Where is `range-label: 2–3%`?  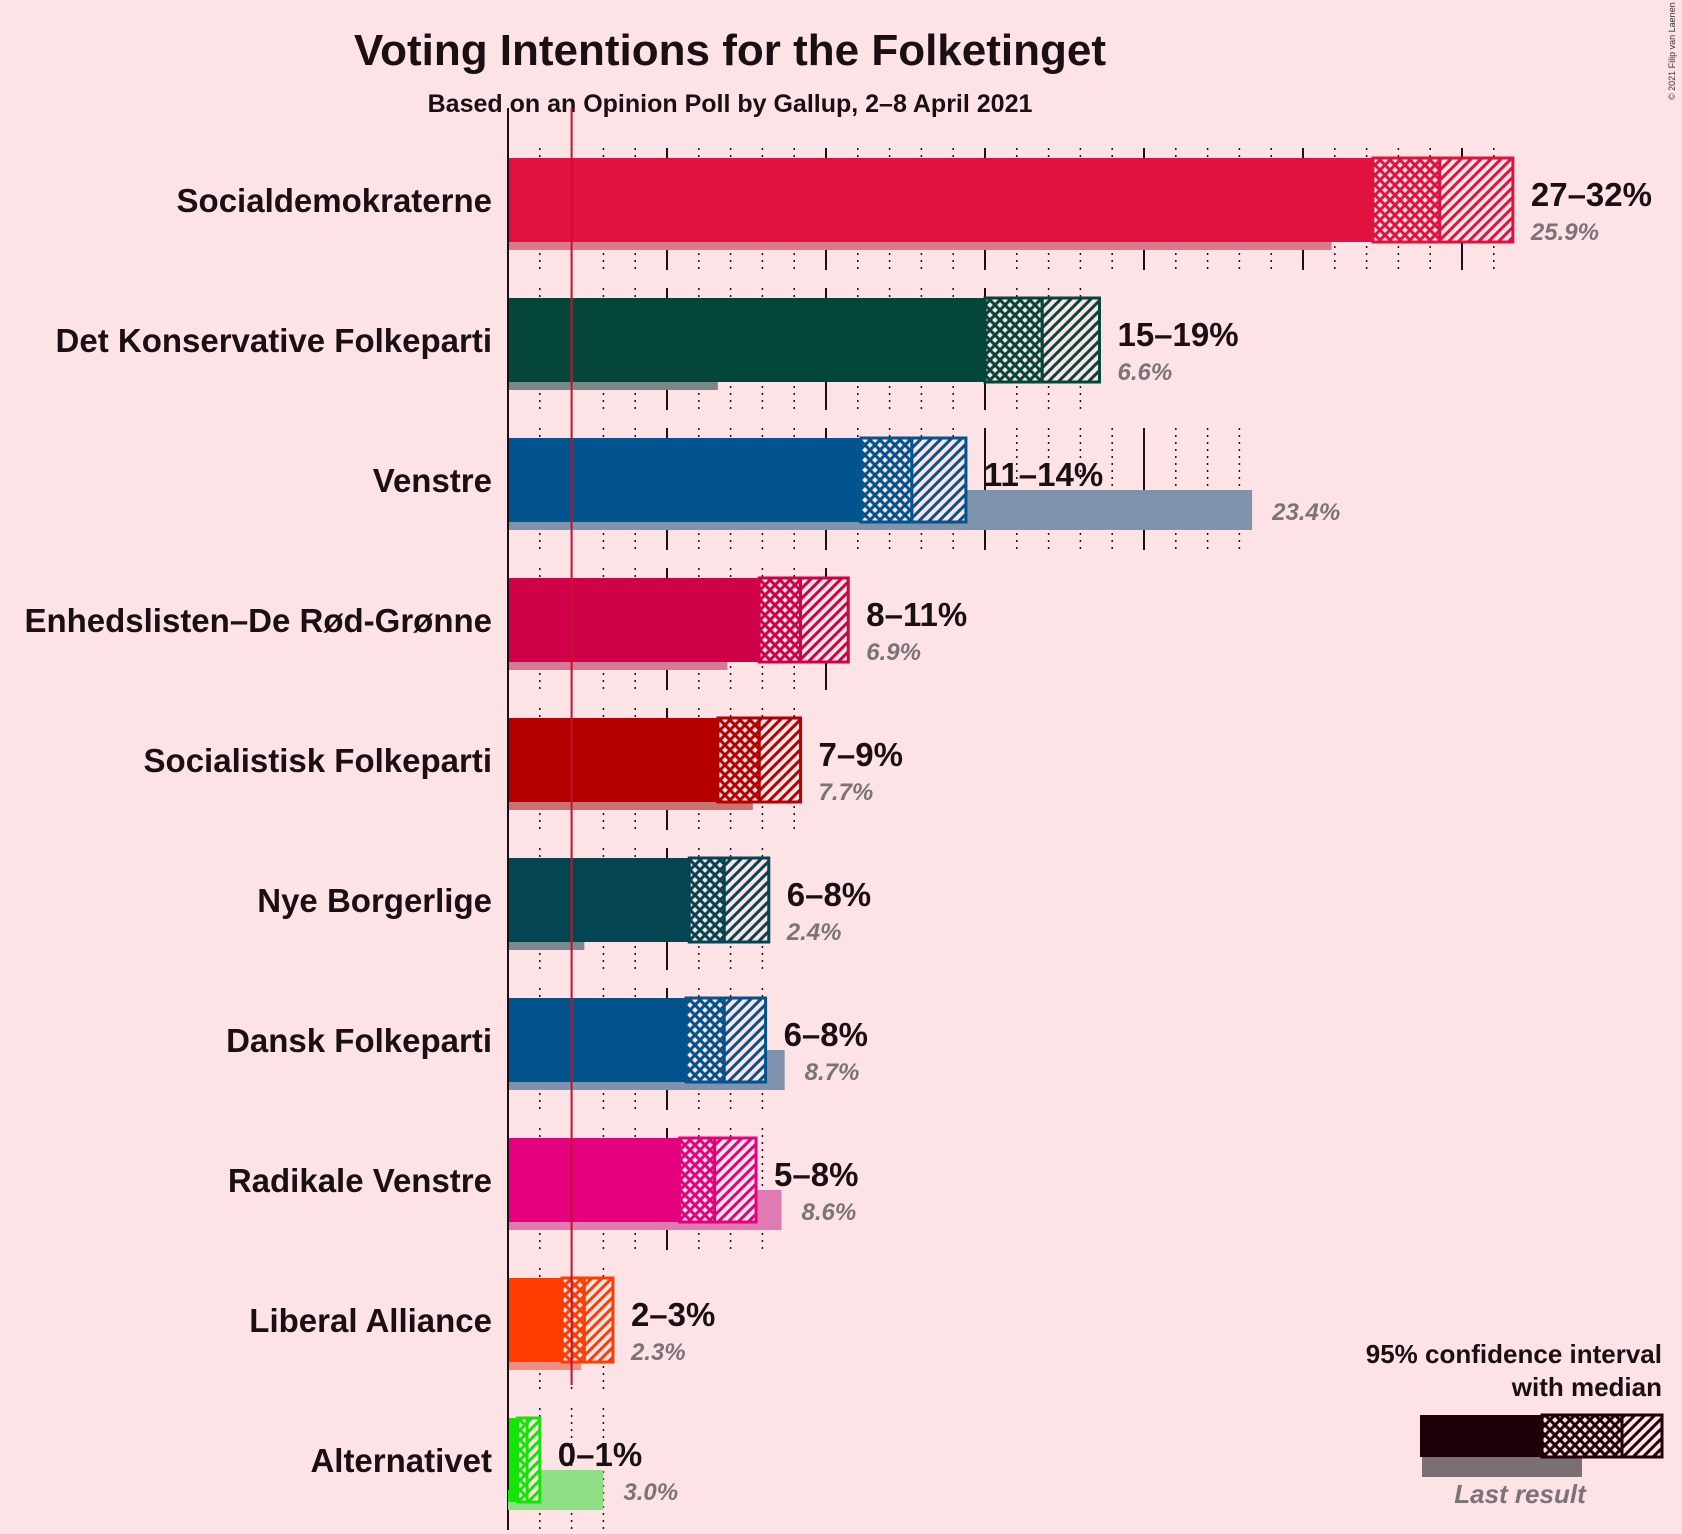 range-label: 2–3% is located at coordinates (673, 1314).